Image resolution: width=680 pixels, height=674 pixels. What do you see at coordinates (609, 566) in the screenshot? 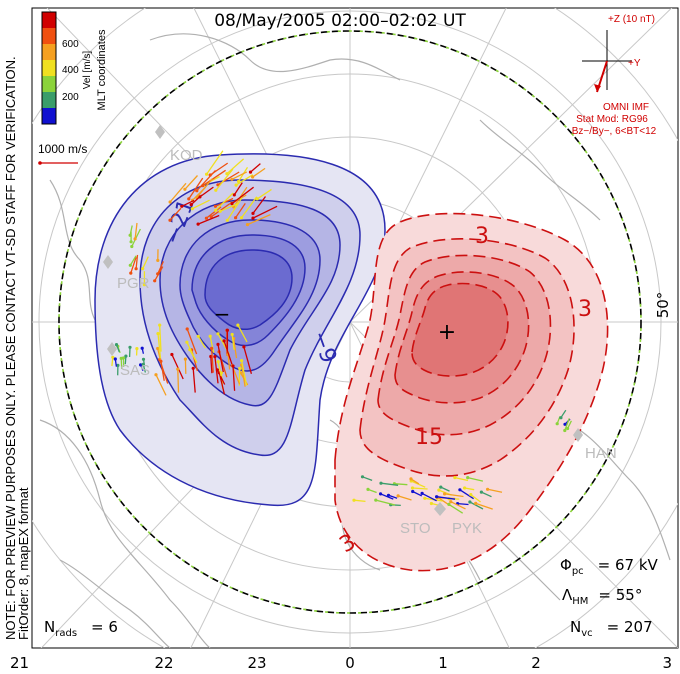
I see `cross-polar-potential: Φpc = 67 kV` at bounding box center [609, 566].